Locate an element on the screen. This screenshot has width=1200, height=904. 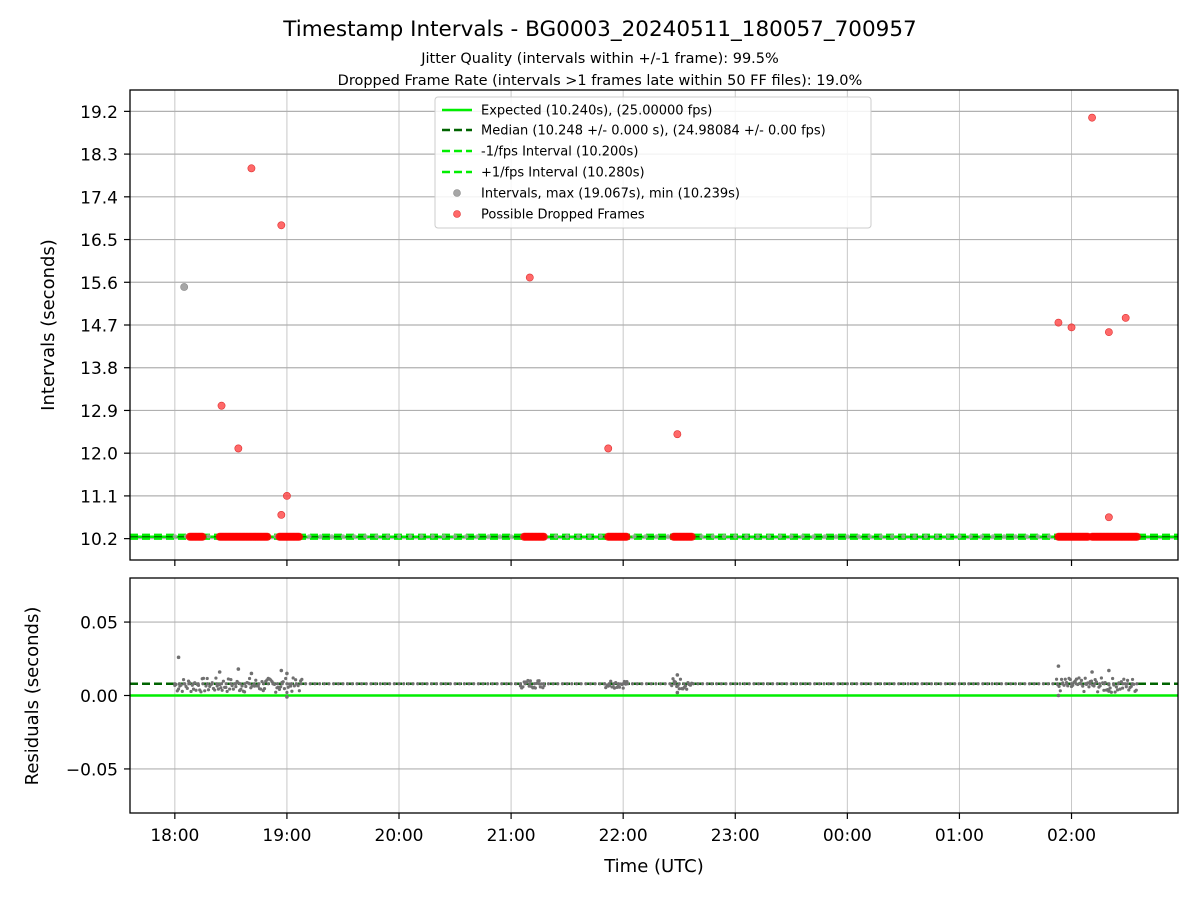
xtick-label-2: 20:00 is located at coordinates (399, 836).